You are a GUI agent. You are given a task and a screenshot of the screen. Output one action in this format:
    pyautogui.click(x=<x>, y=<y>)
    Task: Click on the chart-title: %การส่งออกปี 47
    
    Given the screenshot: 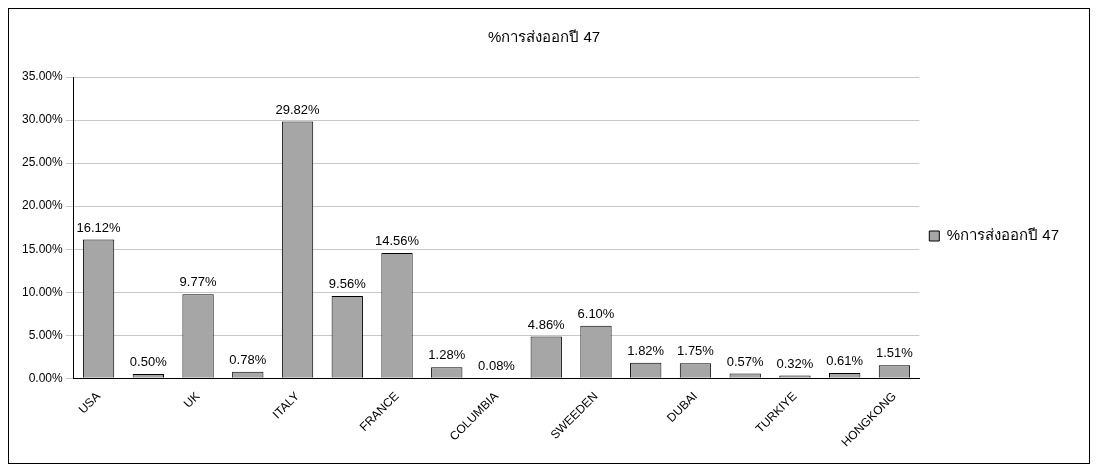 What is the action you would take?
    pyautogui.click(x=544, y=37)
    